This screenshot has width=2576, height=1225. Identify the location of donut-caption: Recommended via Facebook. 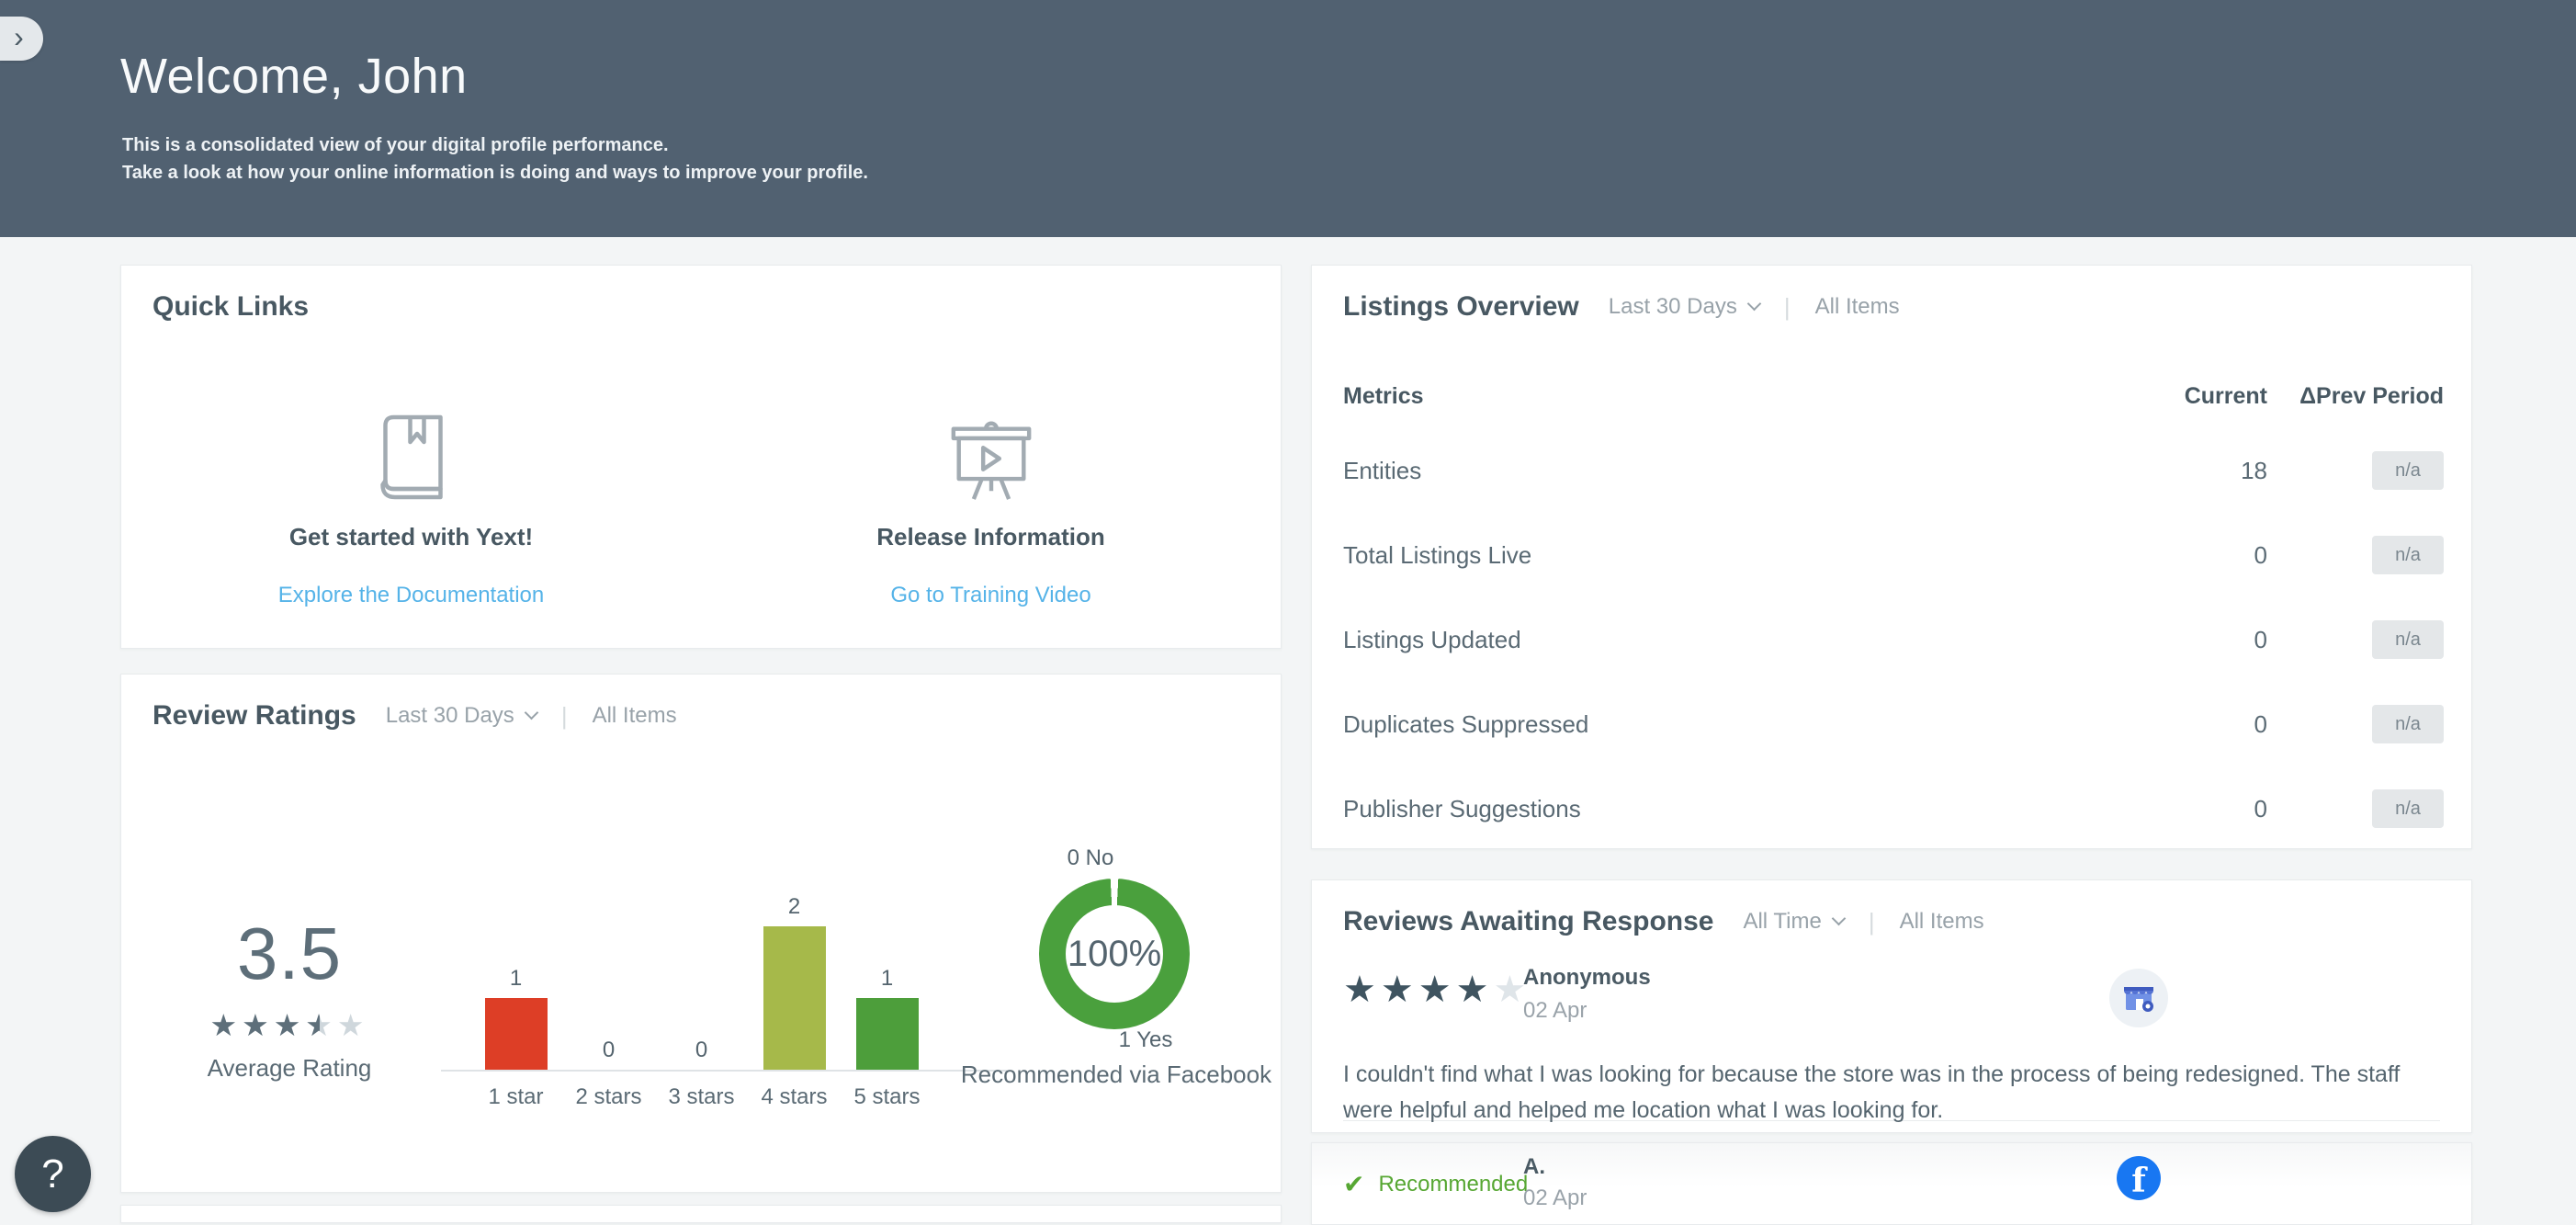
(1116, 1074).